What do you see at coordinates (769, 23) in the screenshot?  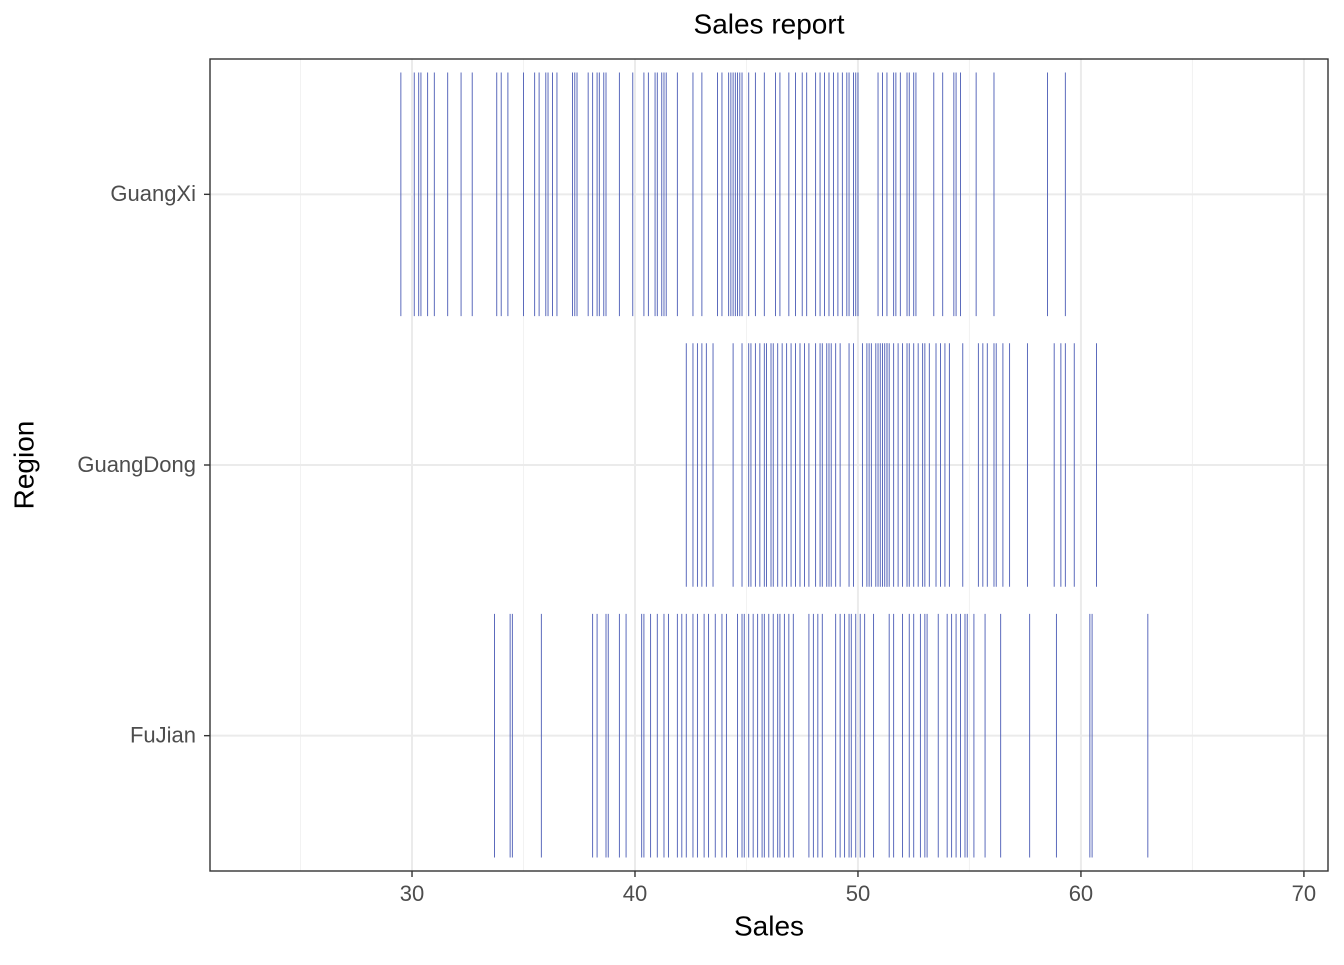 I see `chart-title: Sales report` at bounding box center [769, 23].